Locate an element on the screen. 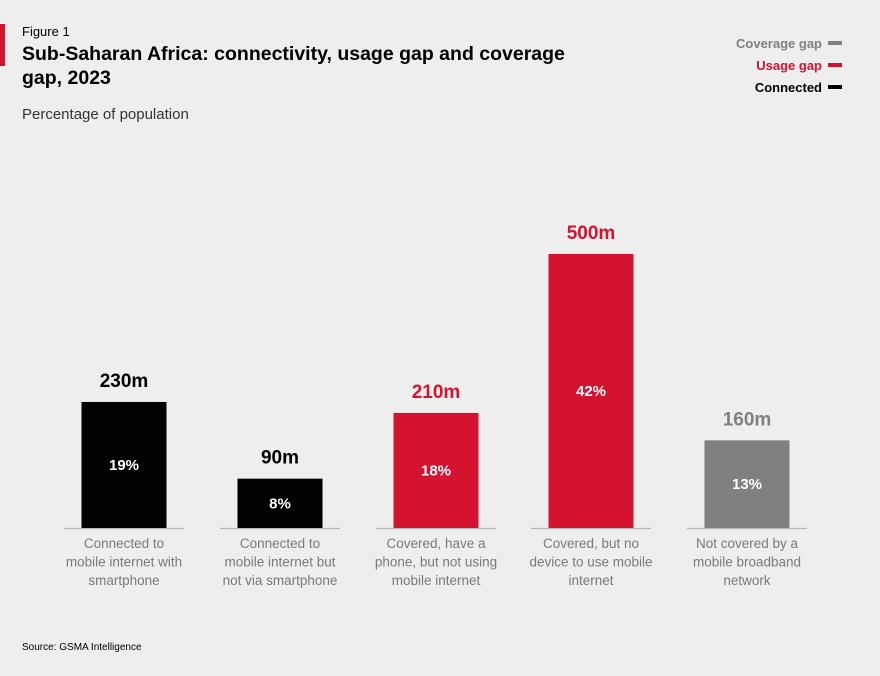 The height and width of the screenshot is (676, 880). bar-percent-label: 19% is located at coordinates (124, 465).